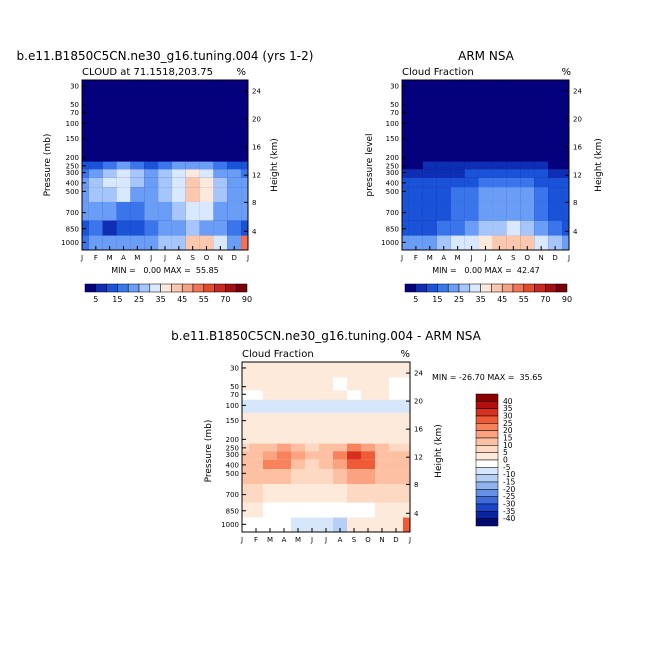  What do you see at coordinates (545, 299) in the screenshot?
I see `colorbar-label: 70` at bounding box center [545, 299].